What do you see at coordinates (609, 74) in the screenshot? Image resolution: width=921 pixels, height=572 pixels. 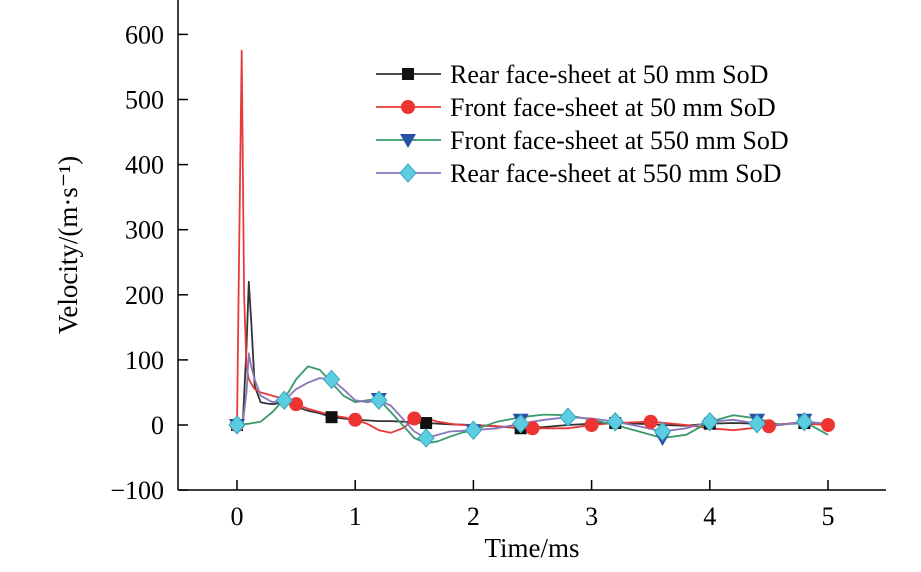 I see `legend-label-1: Rear face-sheet at 50 mm SoD` at bounding box center [609, 74].